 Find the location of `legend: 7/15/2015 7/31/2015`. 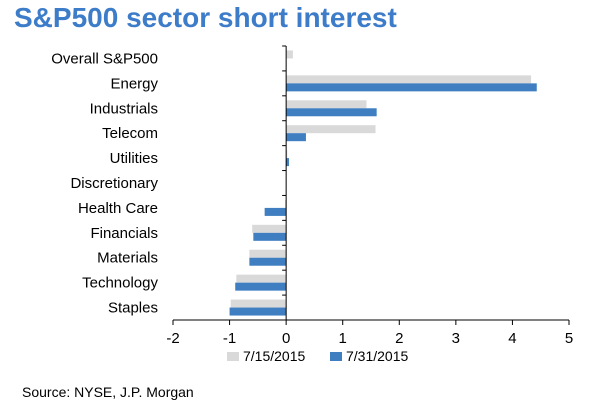

legend: 7/15/2015 7/31/2015 is located at coordinates (317, 356).